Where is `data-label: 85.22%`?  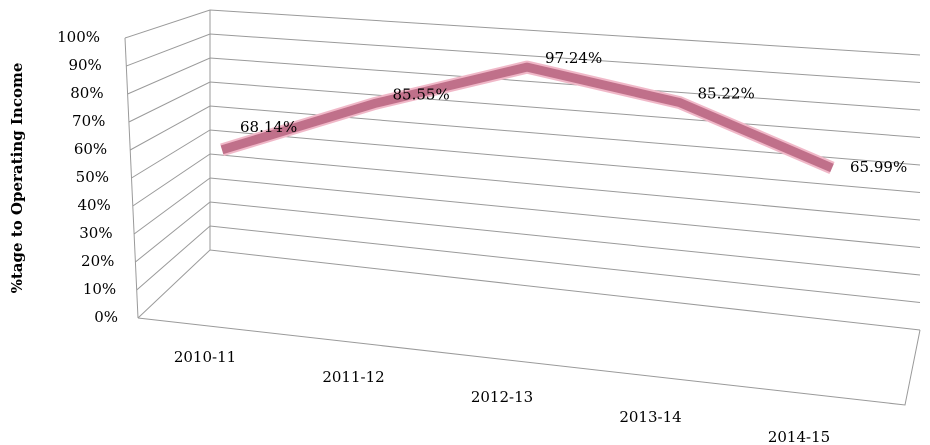 data-label: 85.22% is located at coordinates (726, 94).